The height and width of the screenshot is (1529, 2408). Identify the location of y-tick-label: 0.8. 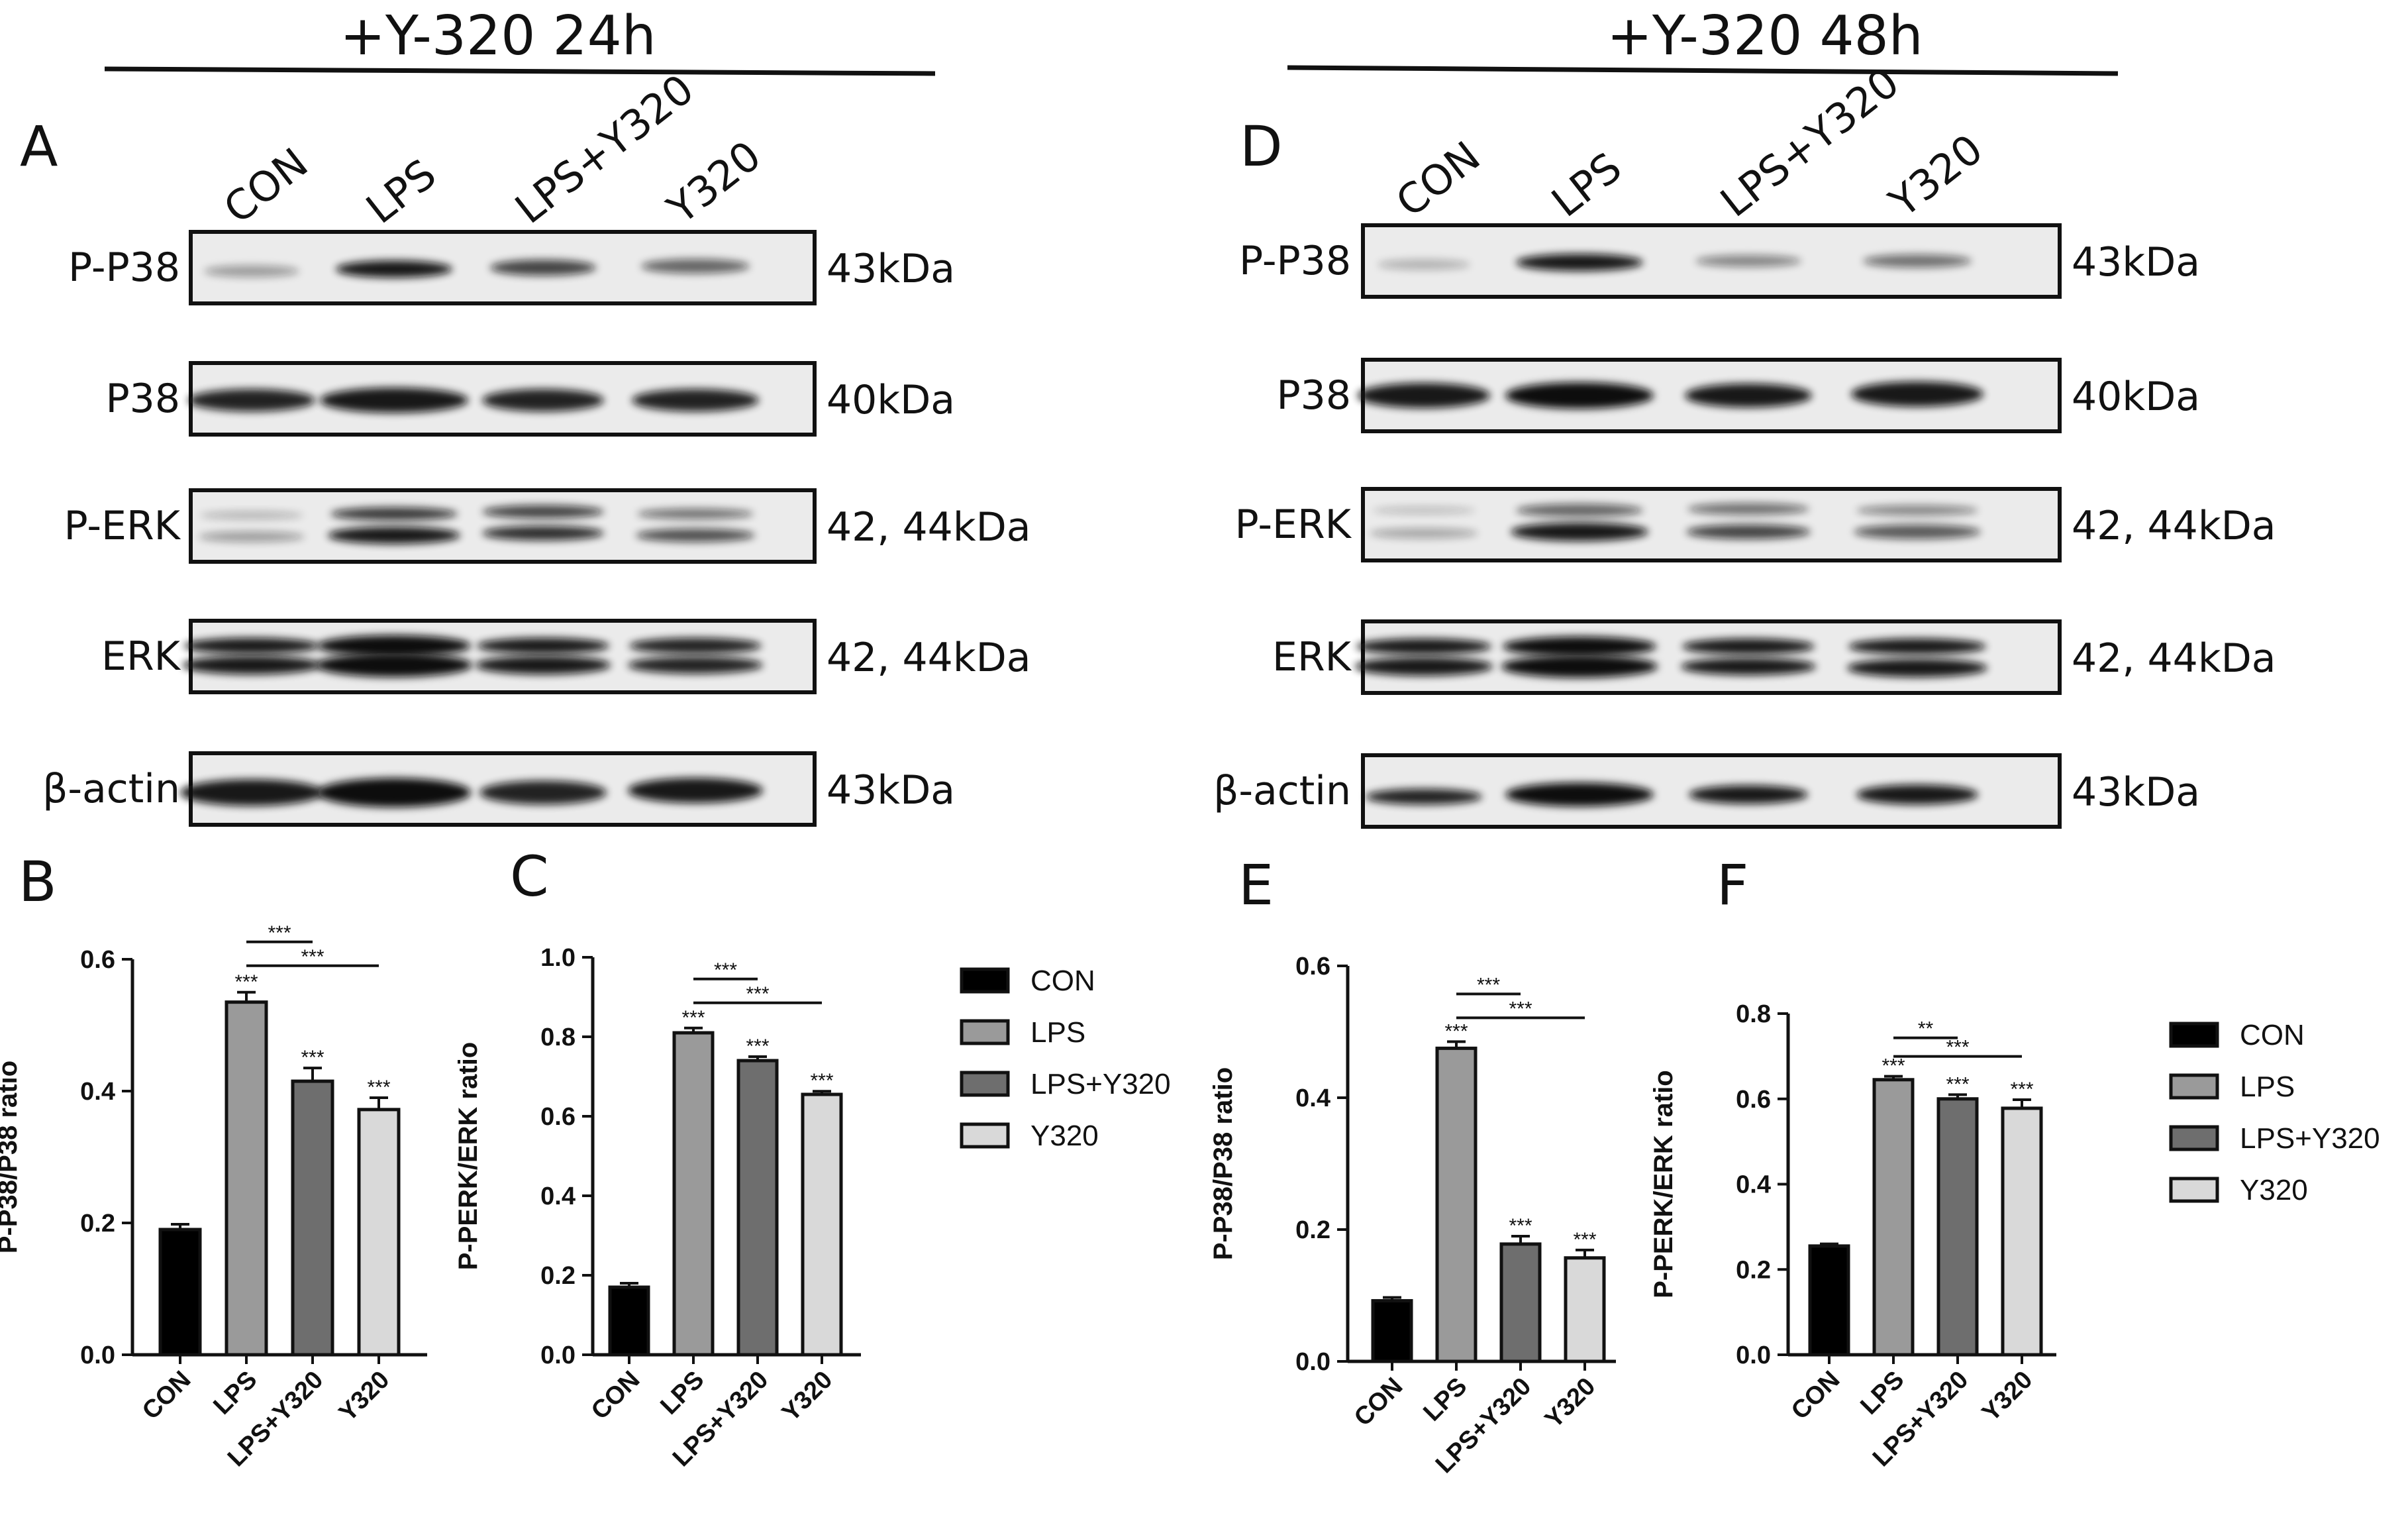
(558, 1037).